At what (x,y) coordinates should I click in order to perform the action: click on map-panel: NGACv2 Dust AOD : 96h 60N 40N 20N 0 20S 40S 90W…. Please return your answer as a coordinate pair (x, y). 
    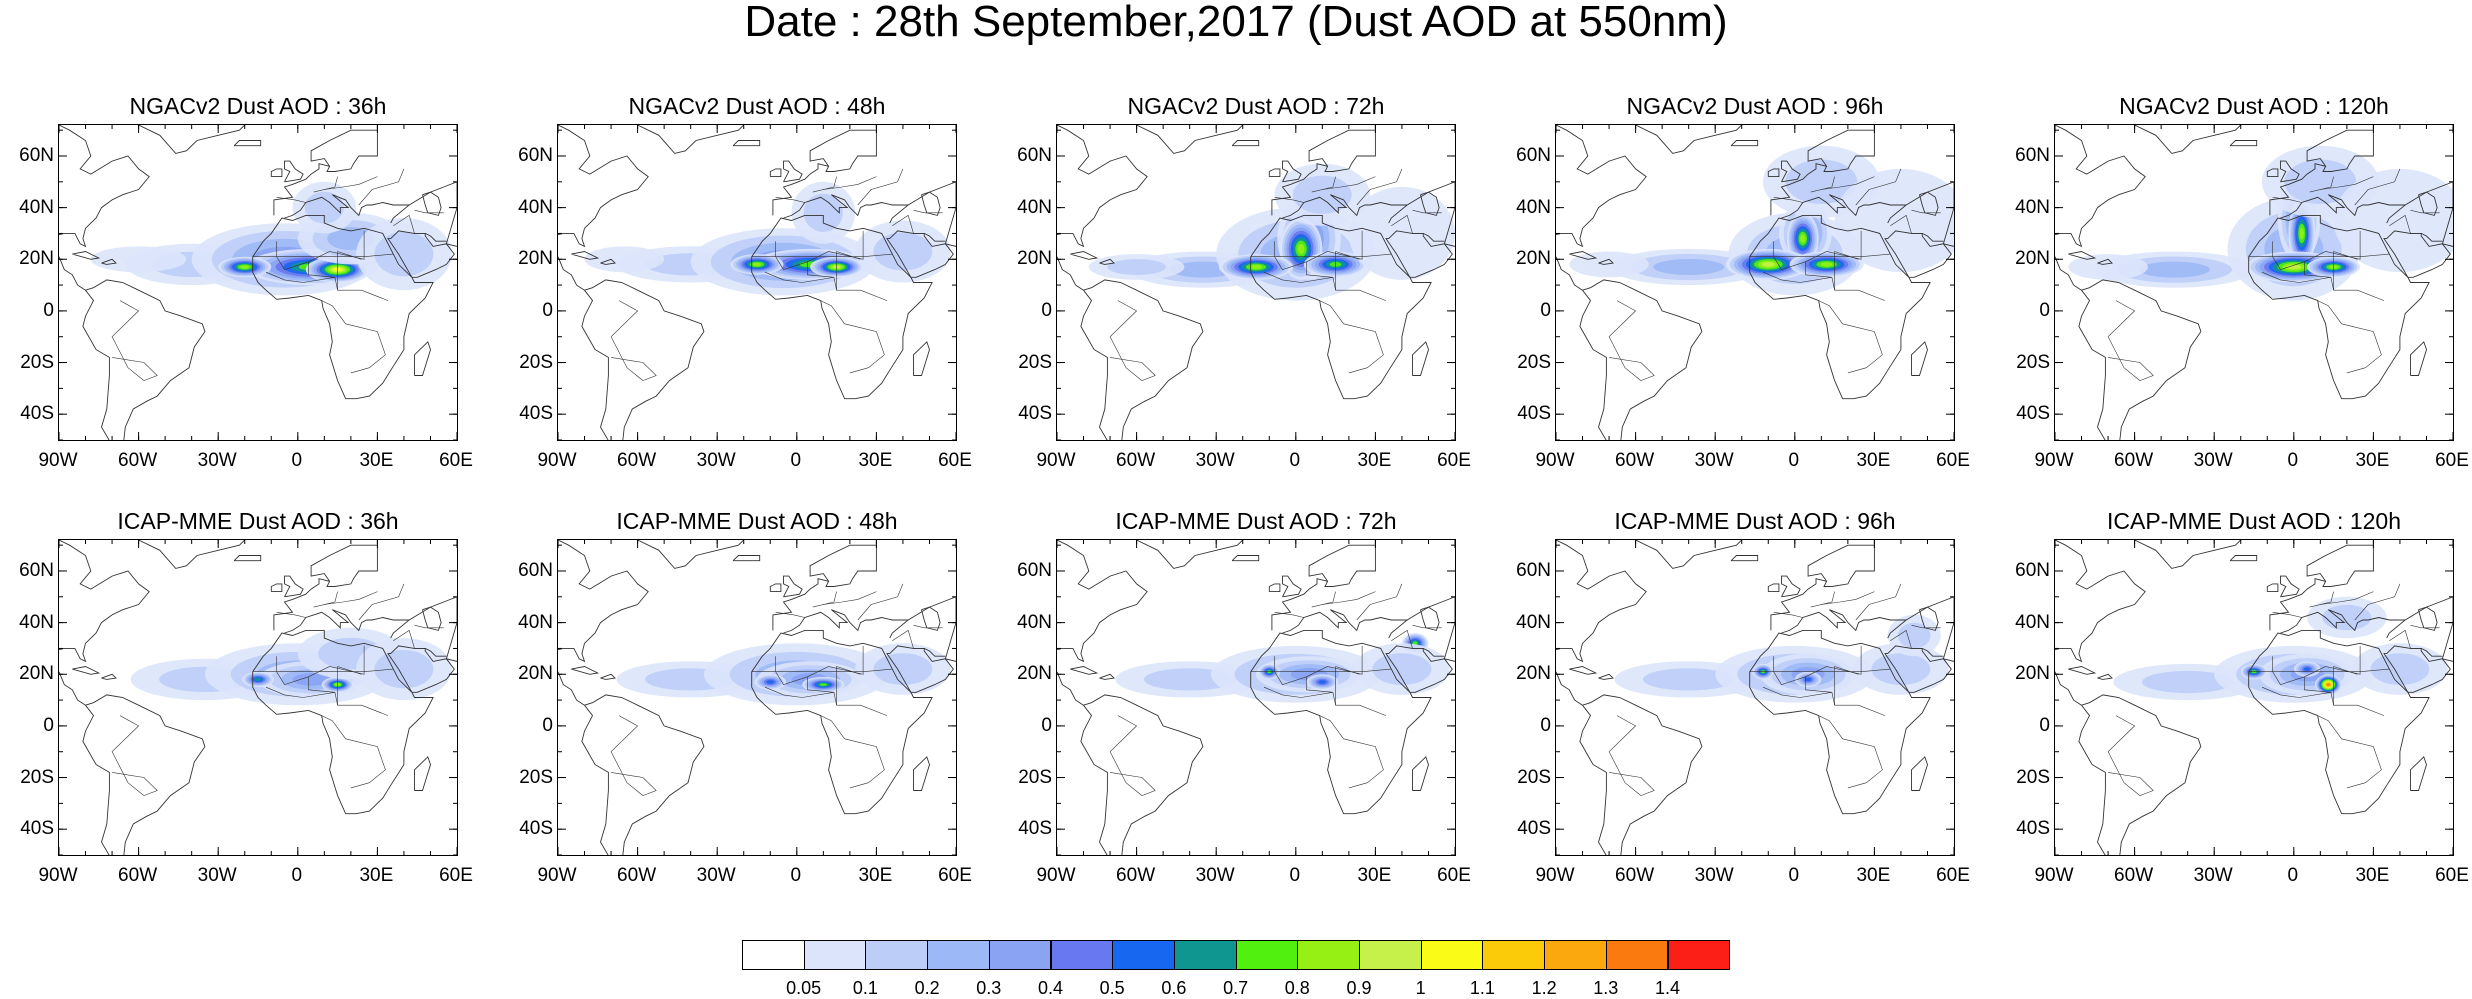
    Looking at the image, I should click on (1743, 282).